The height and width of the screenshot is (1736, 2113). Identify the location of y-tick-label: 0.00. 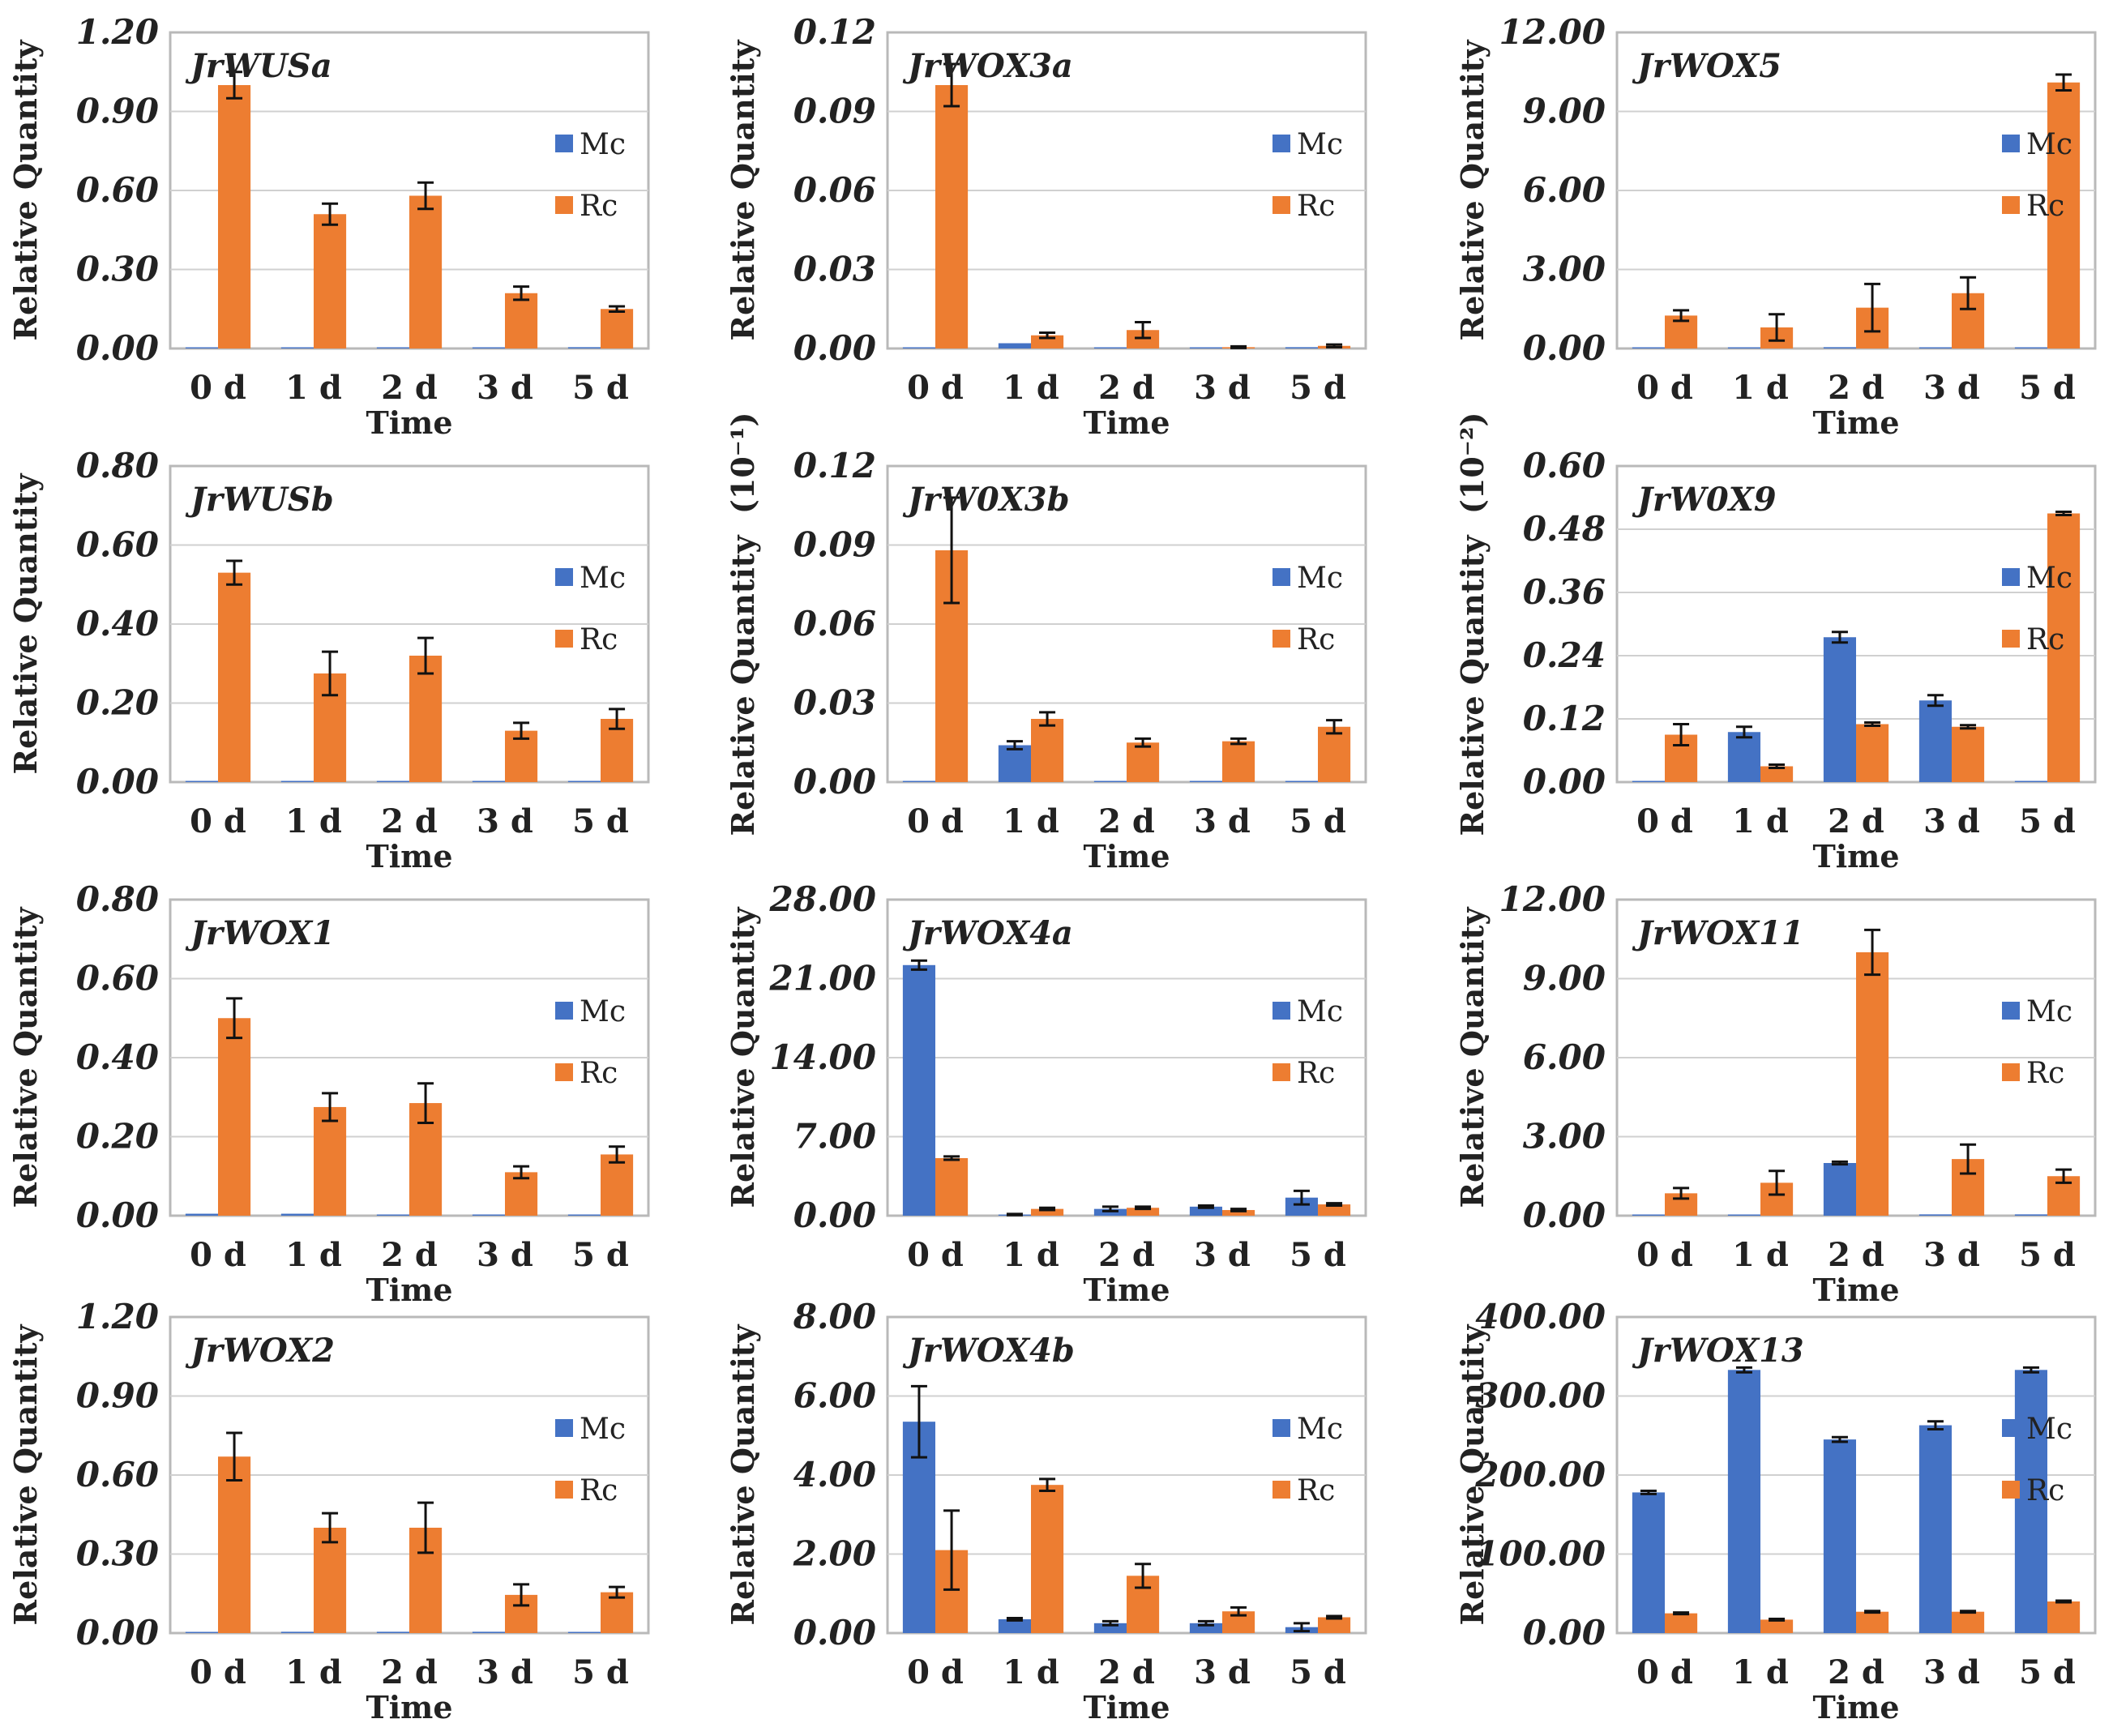
(1565, 1633).